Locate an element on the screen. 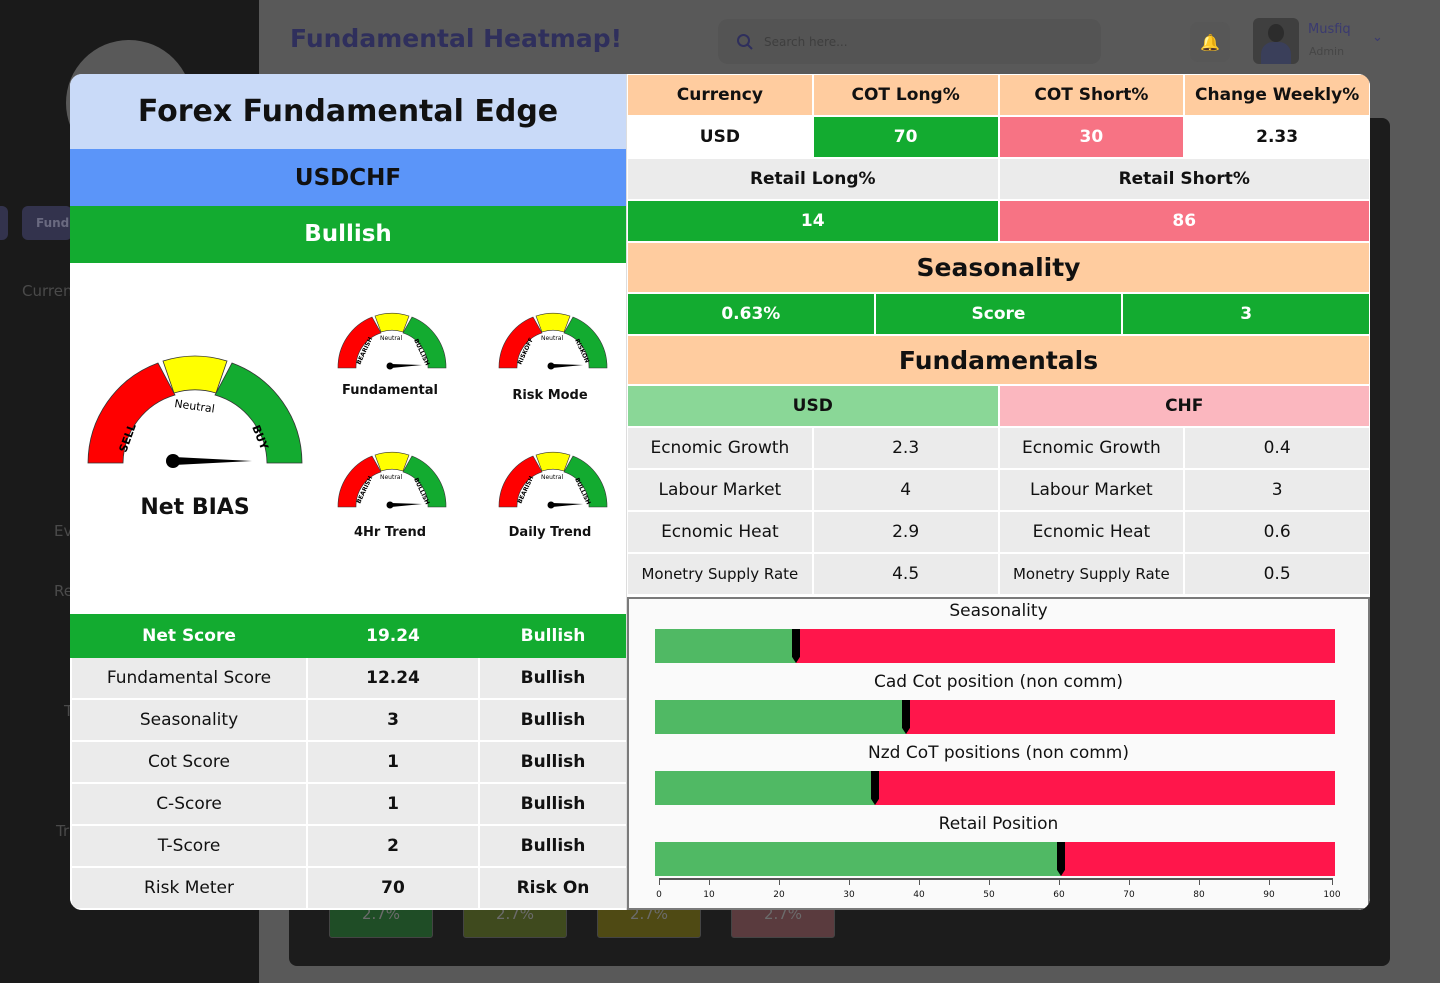 This screenshot has height=983, width=1440. page-title: Fundamental Heatmap! is located at coordinates (456, 38).